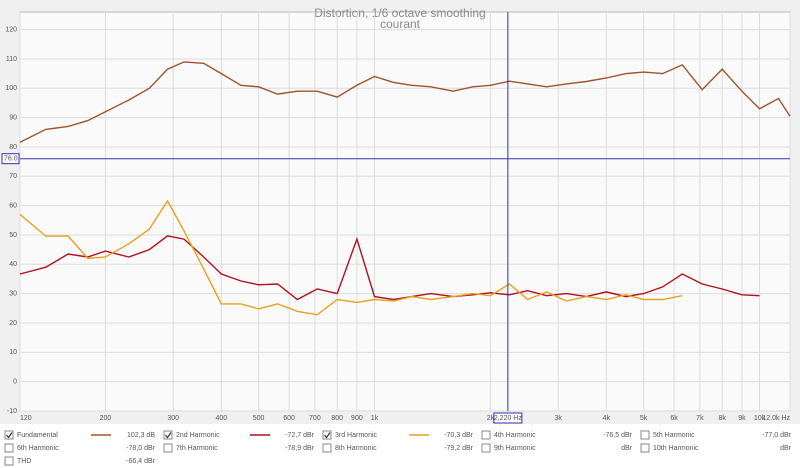  I want to click on x-tick-label: 12.0k Hz, so click(776, 418).